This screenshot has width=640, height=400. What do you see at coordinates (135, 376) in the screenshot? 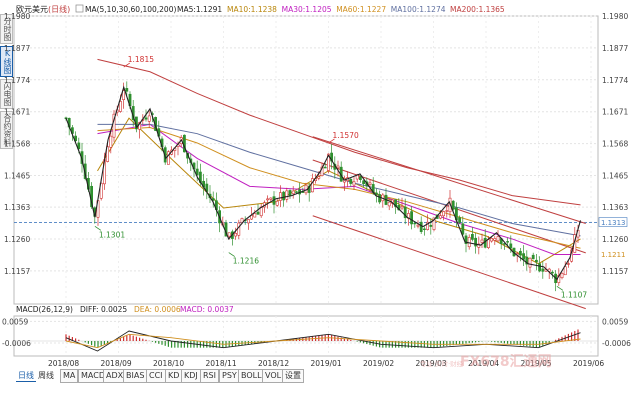
I see `indicator-tab-bias: BIAS` at bounding box center [135, 376].